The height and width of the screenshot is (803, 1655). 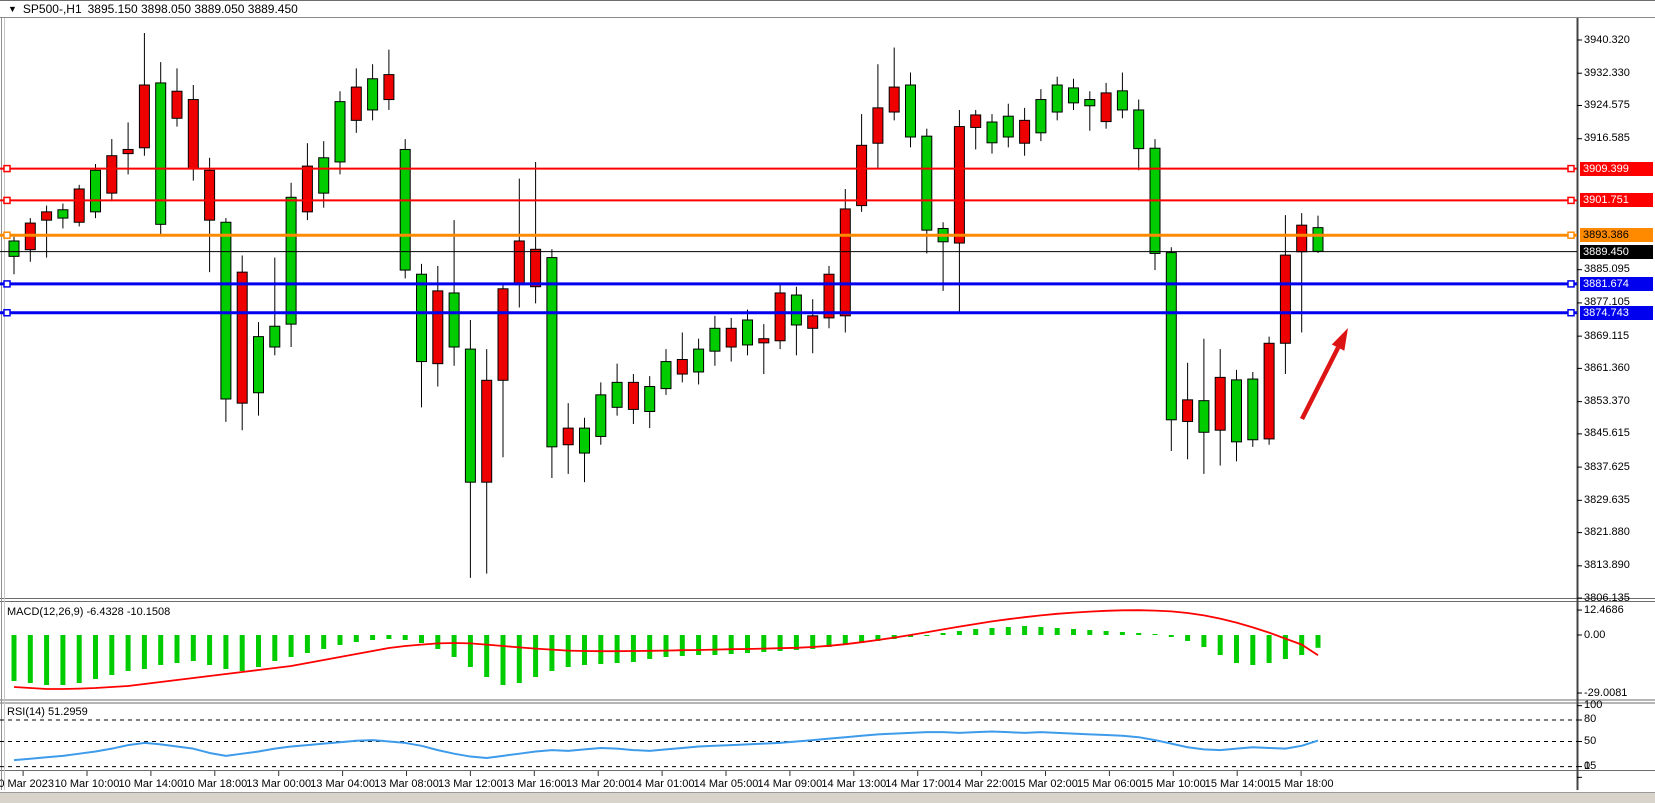 What do you see at coordinates (534, 784) in the screenshot?
I see `time-tick-label: 13 Mar 16:00` at bounding box center [534, 784].